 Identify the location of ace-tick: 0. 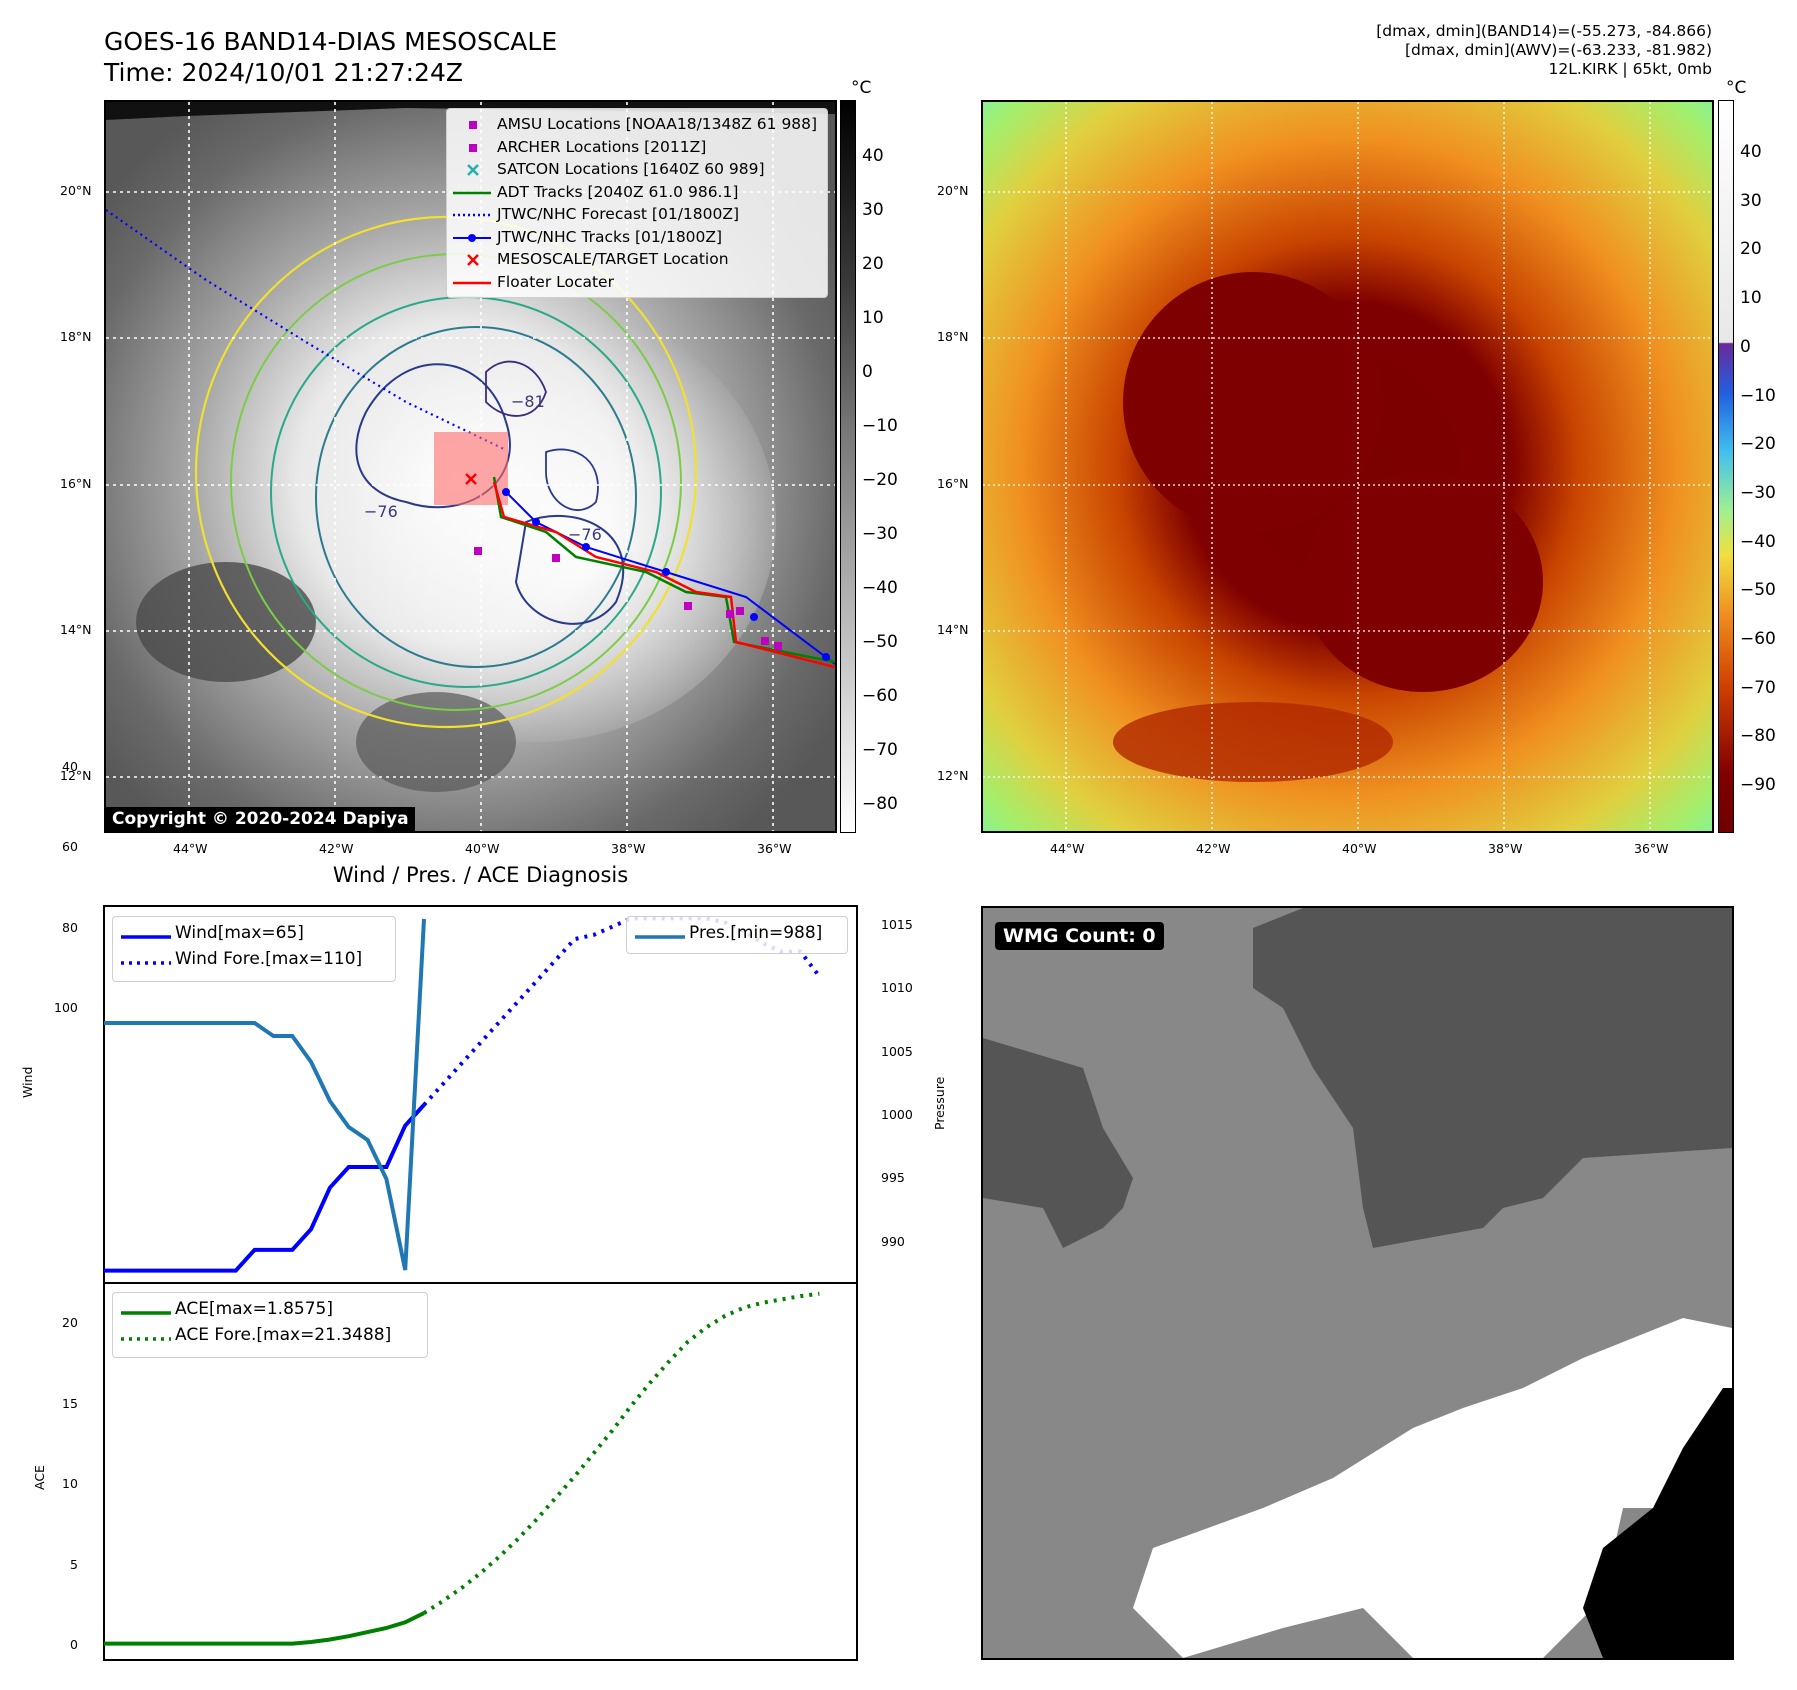
(74, 1644).